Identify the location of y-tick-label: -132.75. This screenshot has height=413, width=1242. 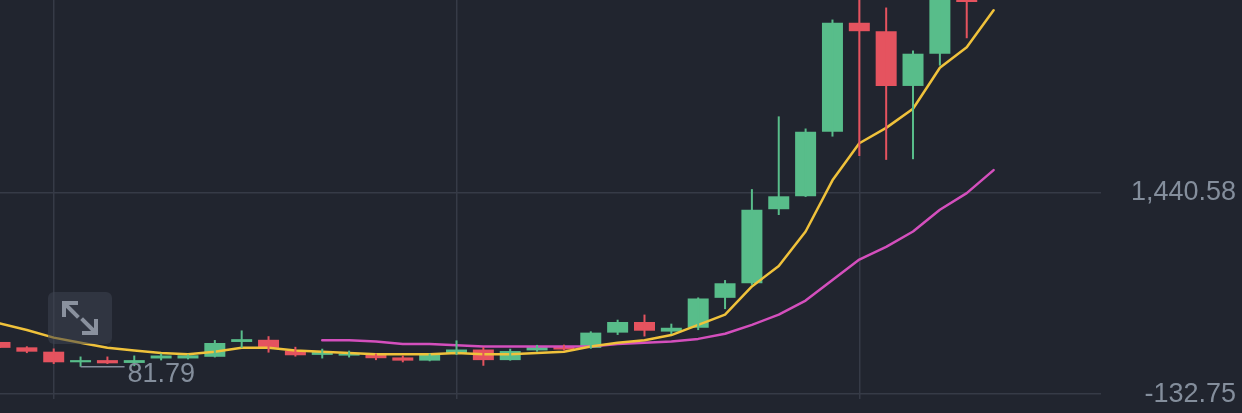
(1190, 392).